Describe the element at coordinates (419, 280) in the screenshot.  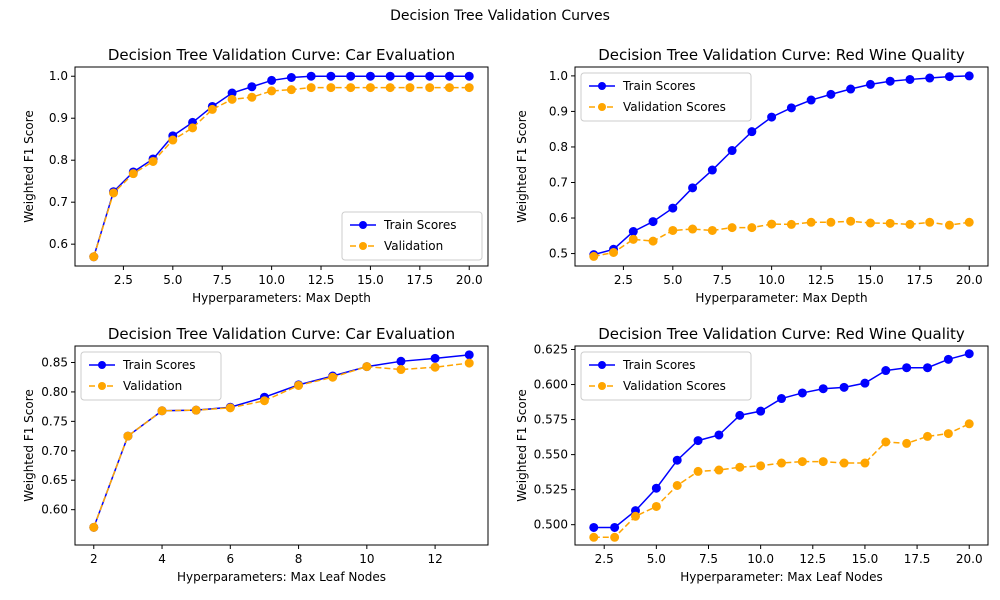
I see `x-tick-label: 17.5` at that location.